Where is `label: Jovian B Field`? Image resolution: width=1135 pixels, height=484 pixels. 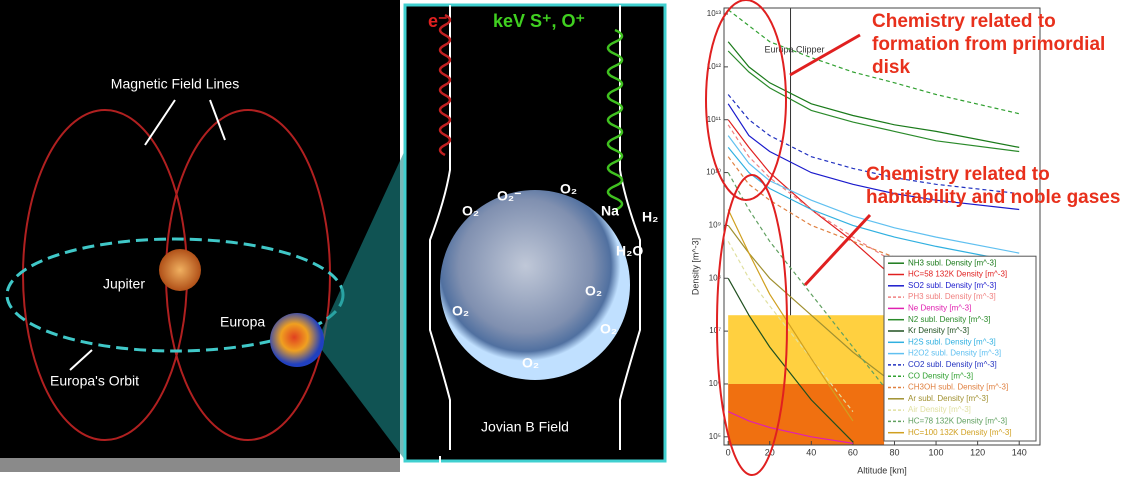
label: Jovian B Field is located at coordinates (525, 427).